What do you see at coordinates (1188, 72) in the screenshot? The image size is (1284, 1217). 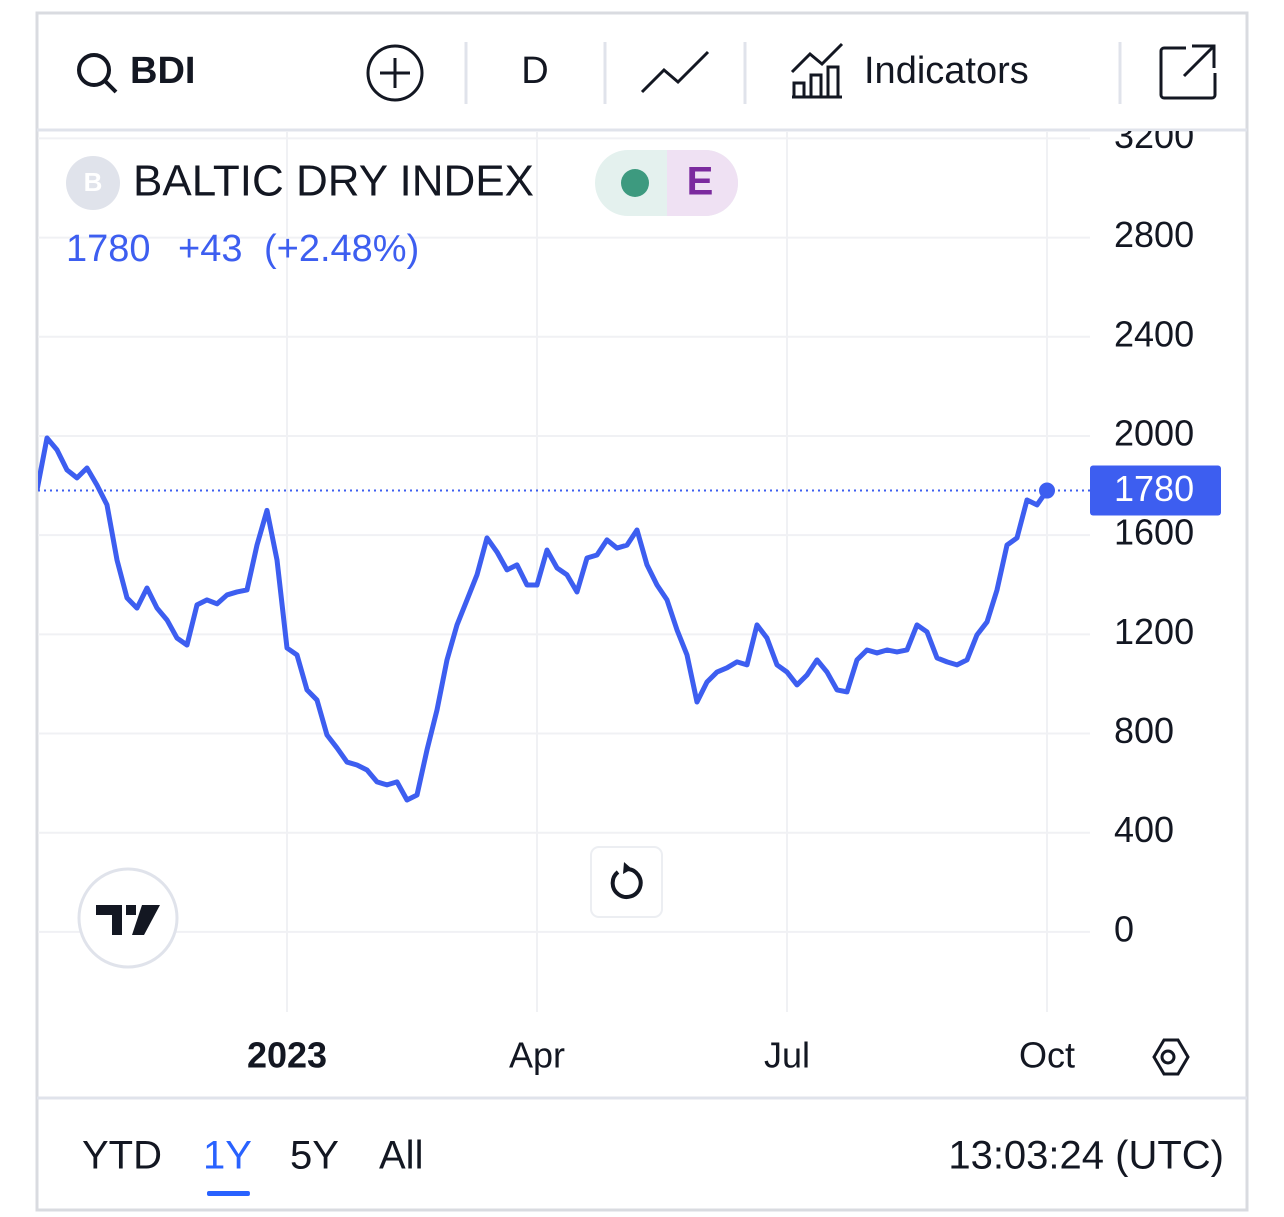 I see `popout-button` at bounding box center [1188, 72].